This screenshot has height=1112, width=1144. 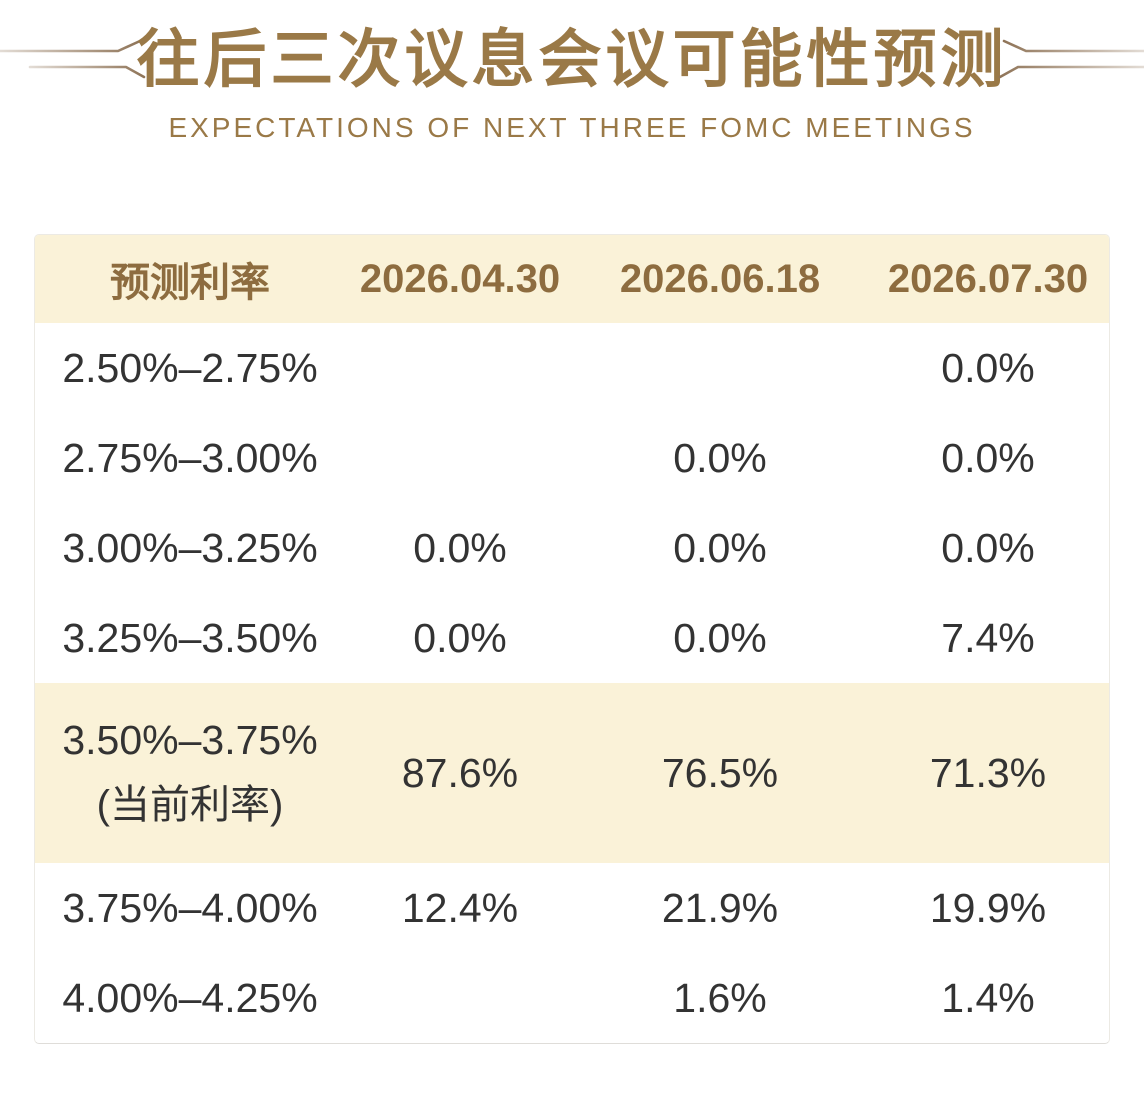 I want to click on title-flourish-left-icon, so click(x=73, y=59).